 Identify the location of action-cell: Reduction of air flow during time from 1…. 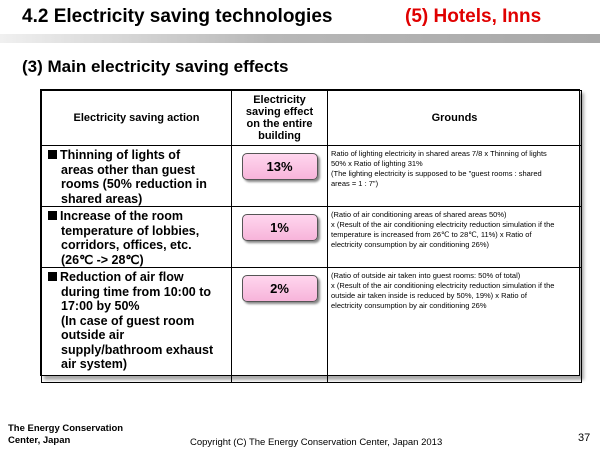
(136, 325).